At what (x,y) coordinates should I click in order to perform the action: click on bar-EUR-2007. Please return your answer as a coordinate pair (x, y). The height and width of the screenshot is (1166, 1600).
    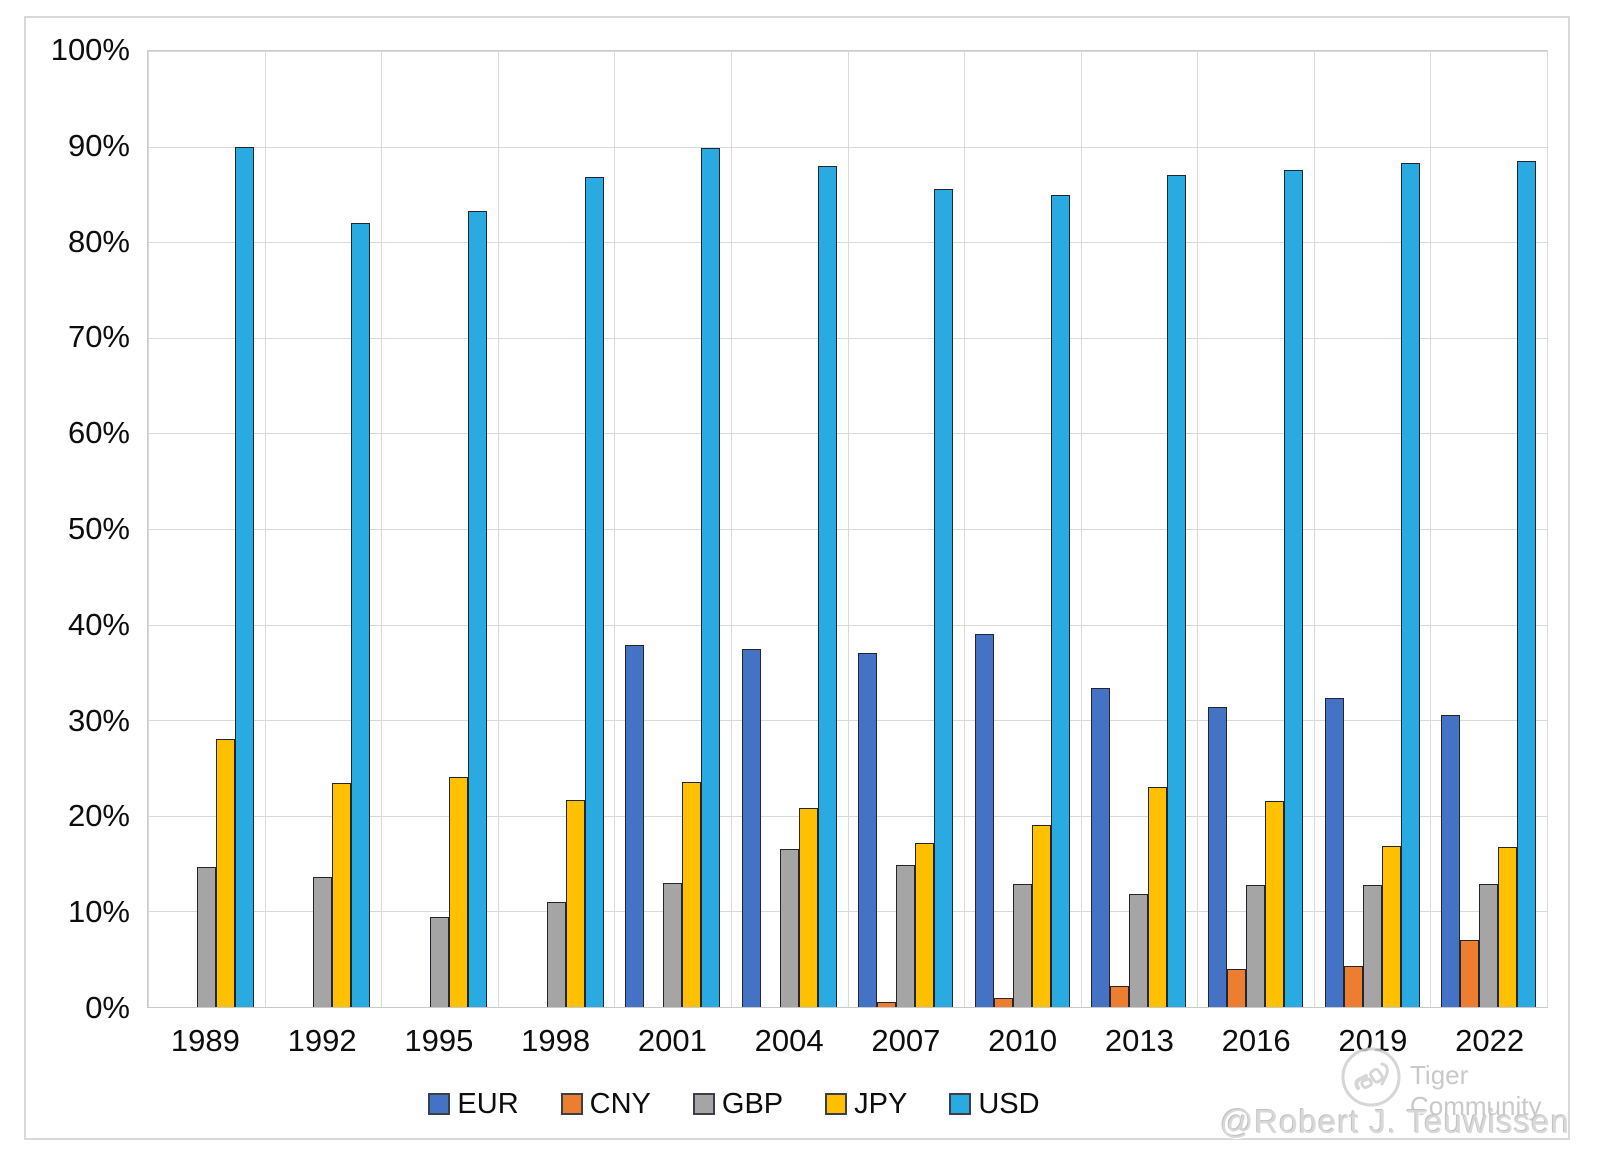
    Looking at the image, I should click on (868, 830).